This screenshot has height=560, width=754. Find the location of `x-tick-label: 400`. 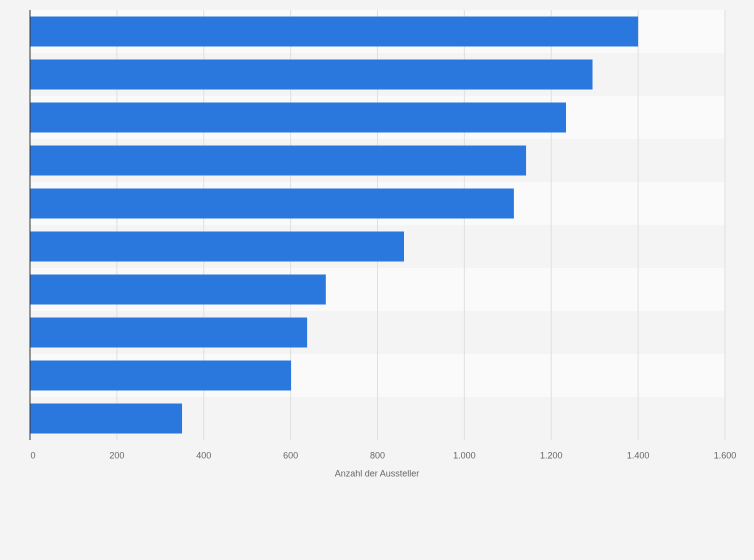

x-tick-label: 400 is located at coordinates (203, 455).